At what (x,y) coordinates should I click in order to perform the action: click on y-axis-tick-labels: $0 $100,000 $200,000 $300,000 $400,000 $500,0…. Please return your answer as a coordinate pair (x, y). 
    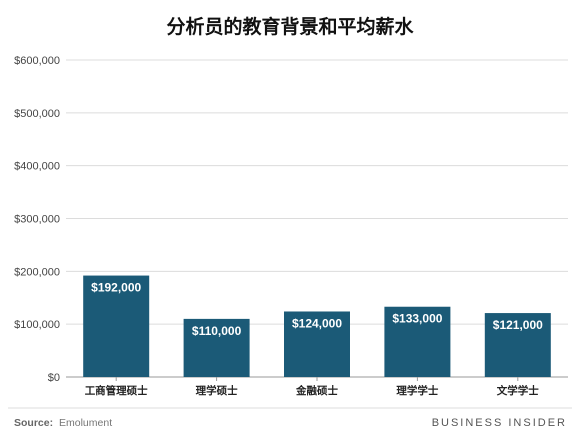
    Looking at the image, I should click on (37, 219).